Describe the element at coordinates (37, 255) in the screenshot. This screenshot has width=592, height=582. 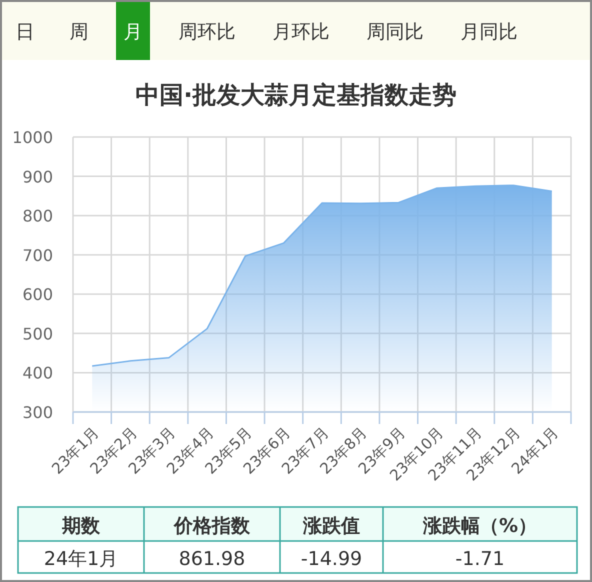
I see `y-tick-label: 700` at that location.